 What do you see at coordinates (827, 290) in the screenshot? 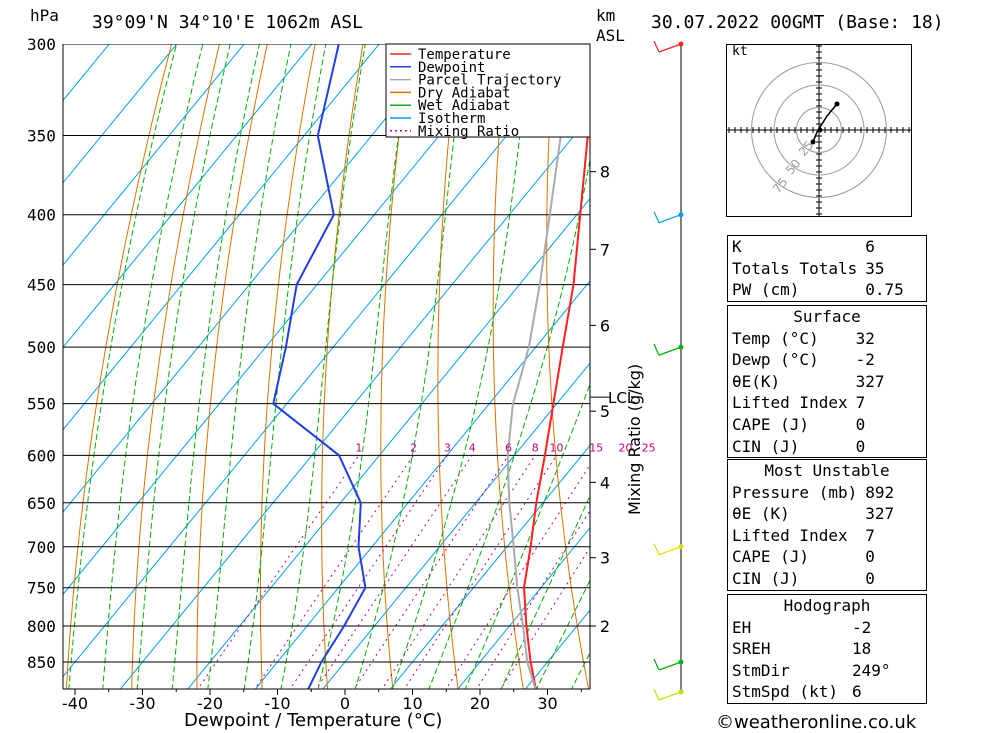
I see `index-row: PW (cm) 0.75` at bounding box center [827, 290].